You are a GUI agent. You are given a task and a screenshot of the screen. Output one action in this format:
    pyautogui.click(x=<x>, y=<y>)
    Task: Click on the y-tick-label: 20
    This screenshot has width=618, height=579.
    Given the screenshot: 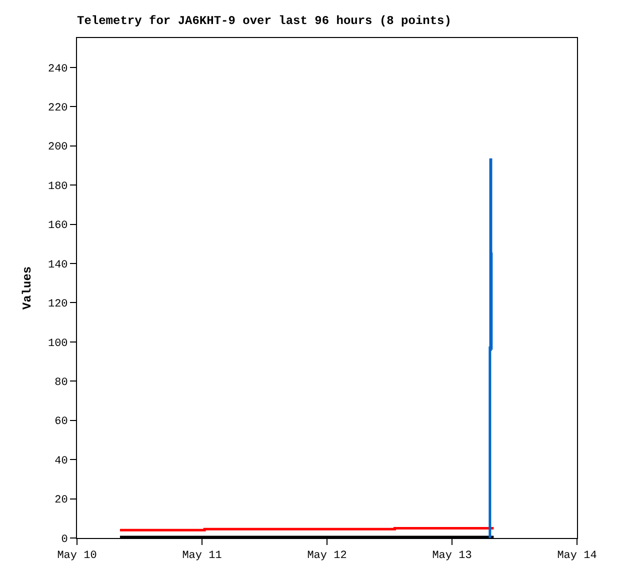 What is the action you would take?
    pyautogui.click(x=61, y=500)
    